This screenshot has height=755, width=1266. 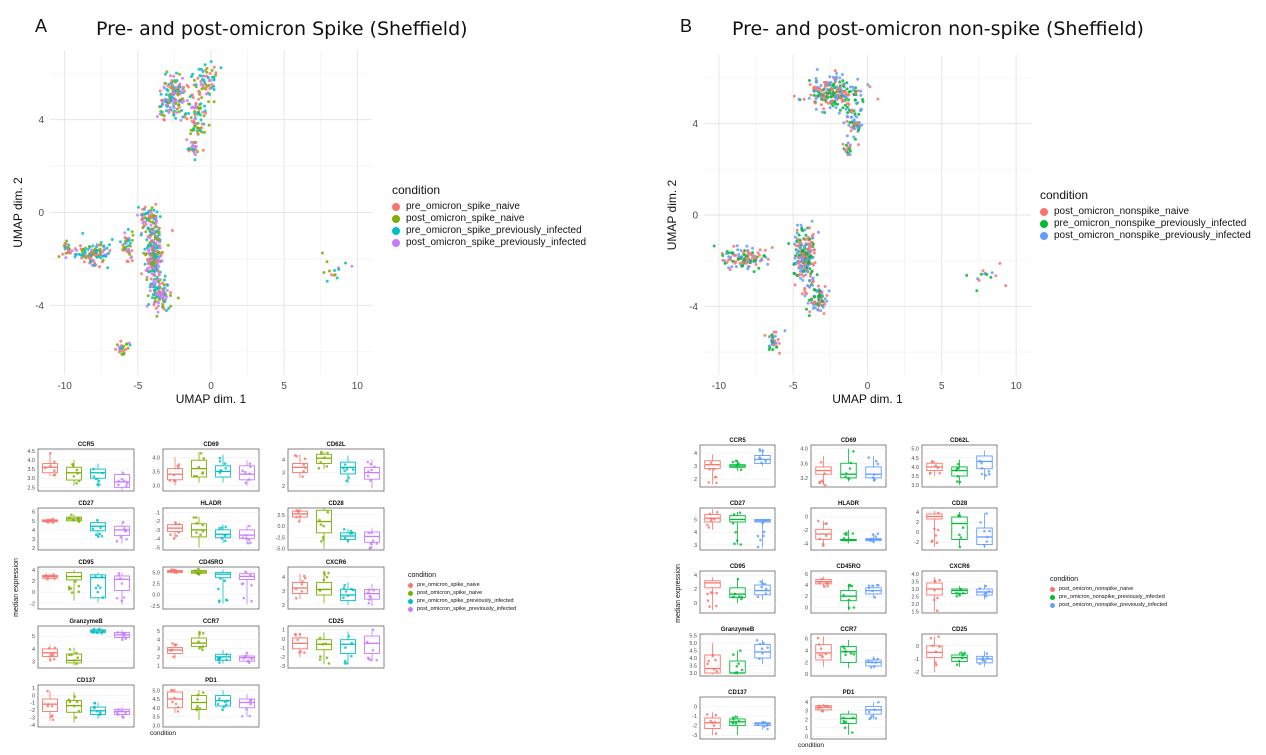 I want to click on legend-label: pre_omicron_spike_previously_infected, so click(x=465, y=601).